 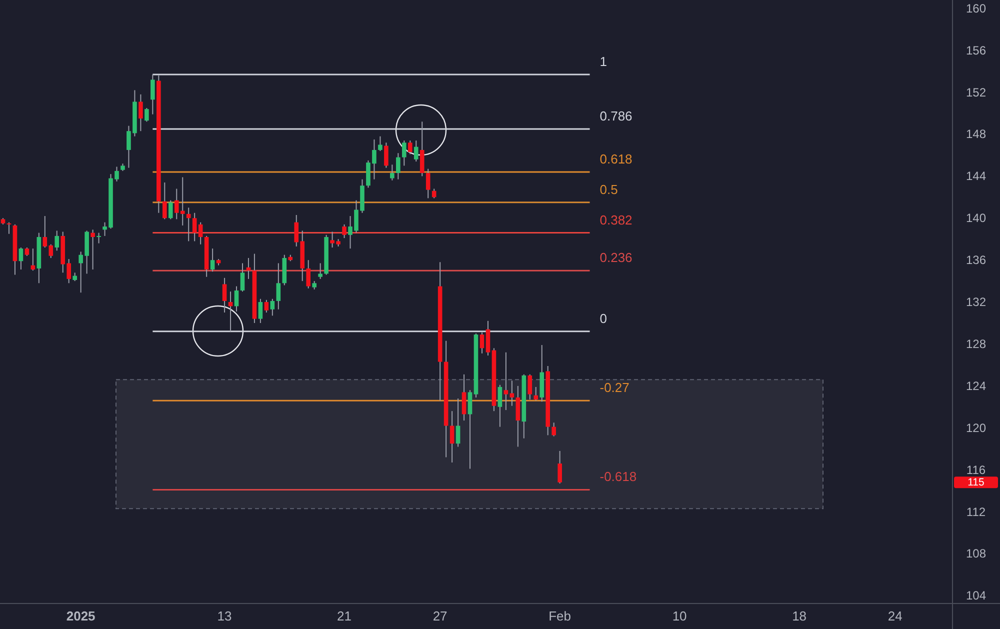 What do you see at coordinates (976, 511) in the screenshot?
I see `y-tick-label: 112` at bounding box center [976, 511].